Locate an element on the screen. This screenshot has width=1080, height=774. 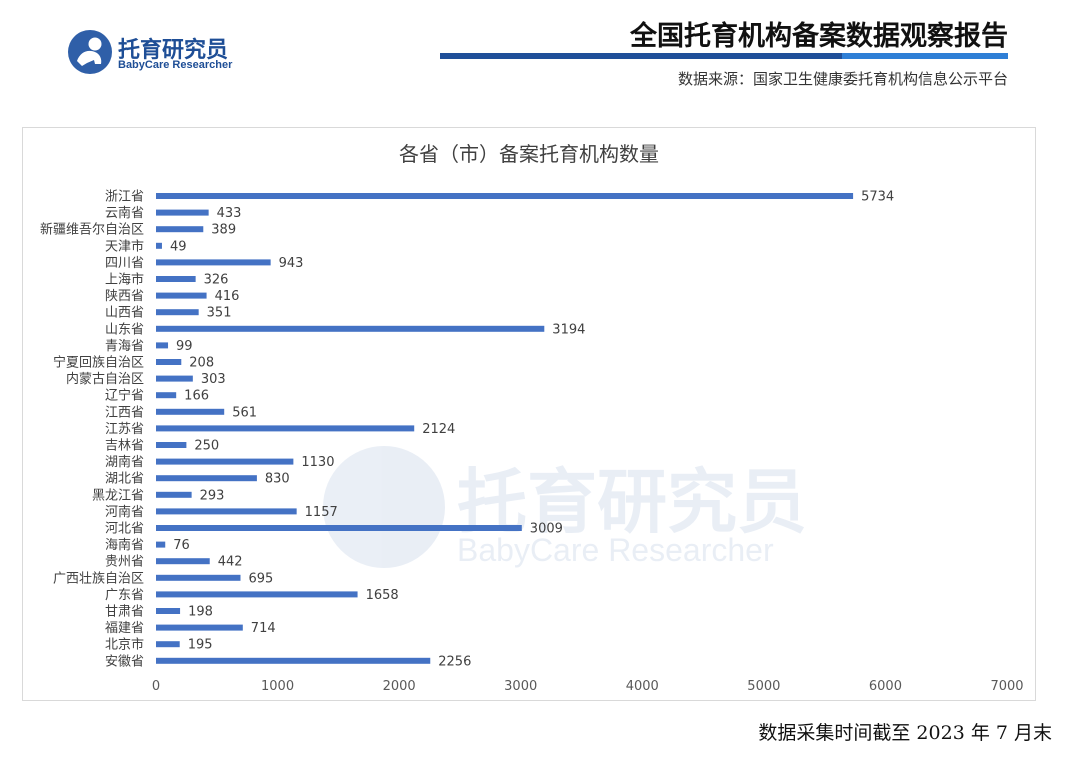
data-label: 561 is located at coordinates (244, 412).